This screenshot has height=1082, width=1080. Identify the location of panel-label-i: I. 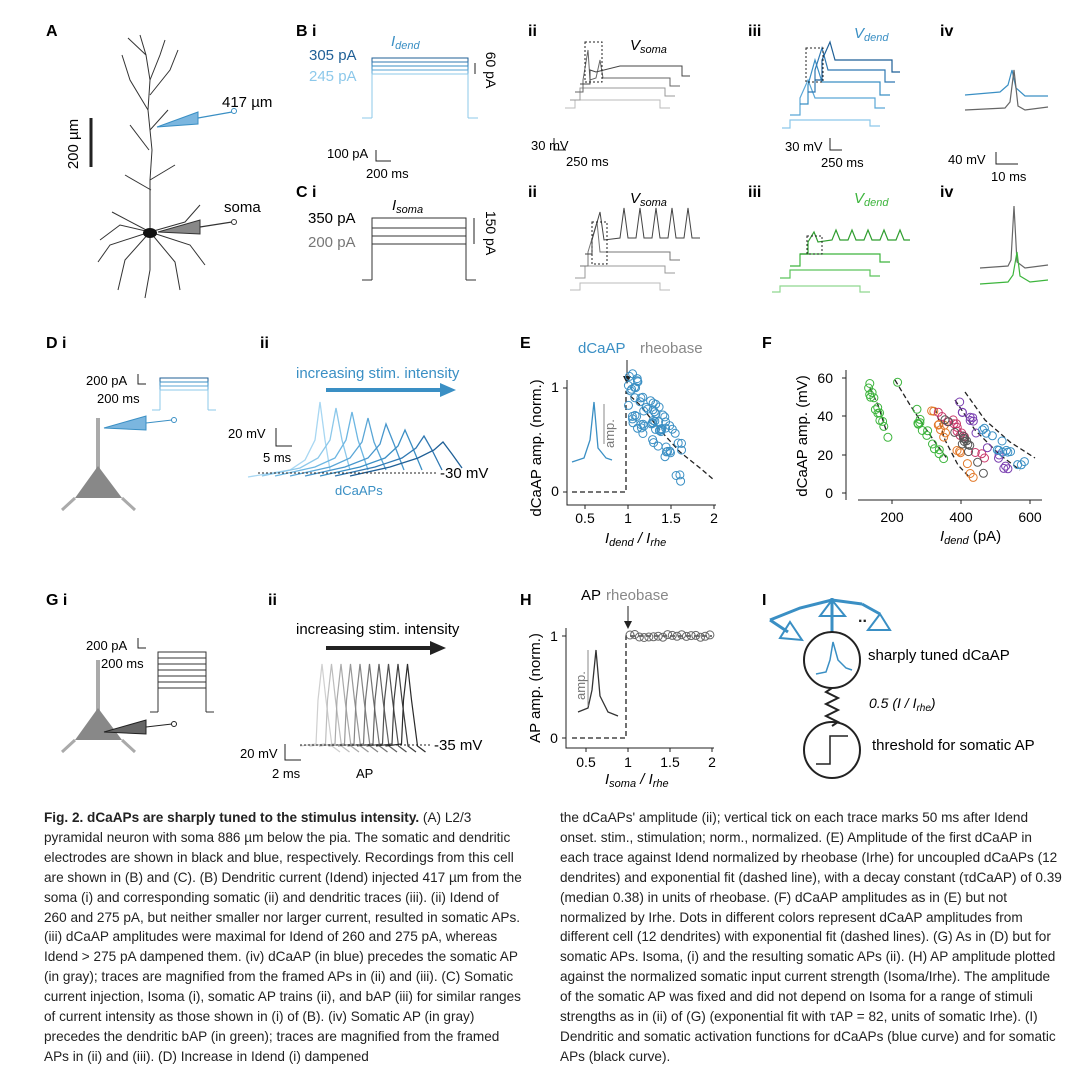
(764, 600).